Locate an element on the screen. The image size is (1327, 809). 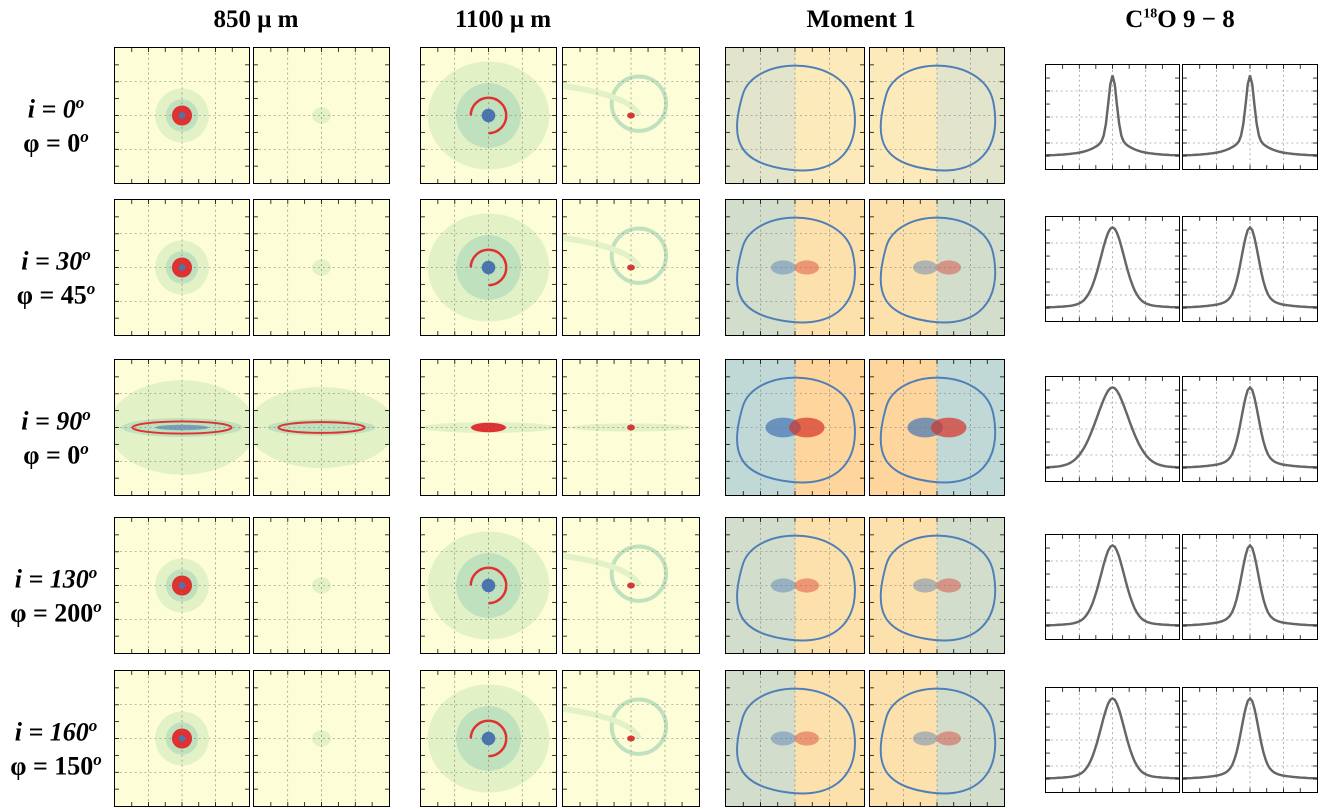
azimuth-label: φ = 200o is located at coordinates (56, 612).